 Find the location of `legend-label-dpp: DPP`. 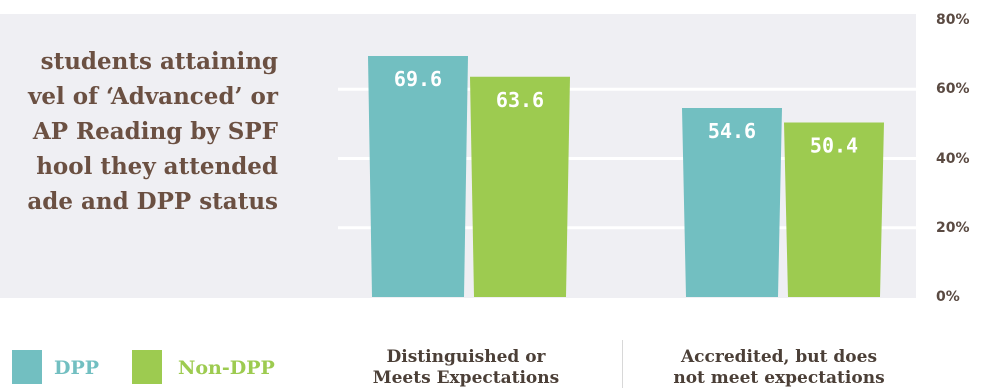

legend-label-dpp: DPP is located at coordinates (77, 368).